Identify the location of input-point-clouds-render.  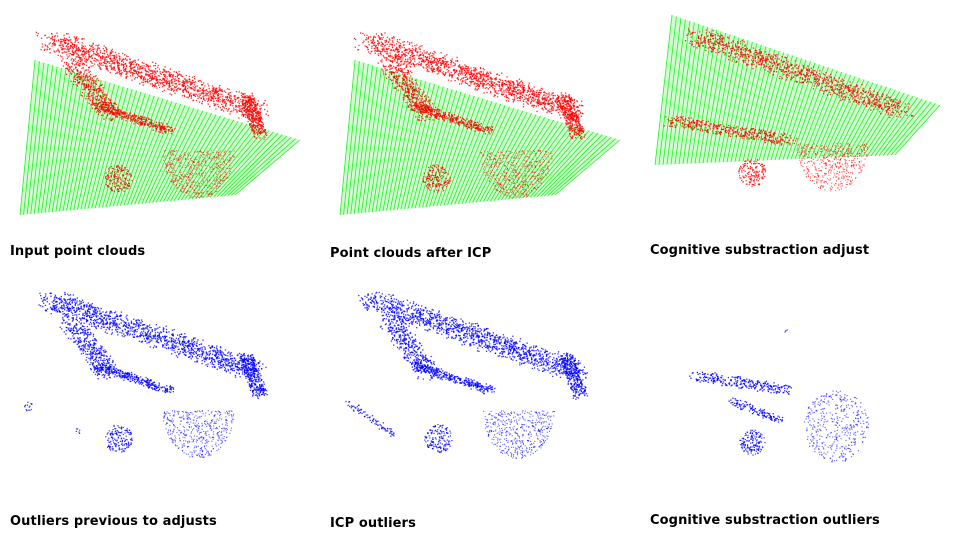
(160, 123).